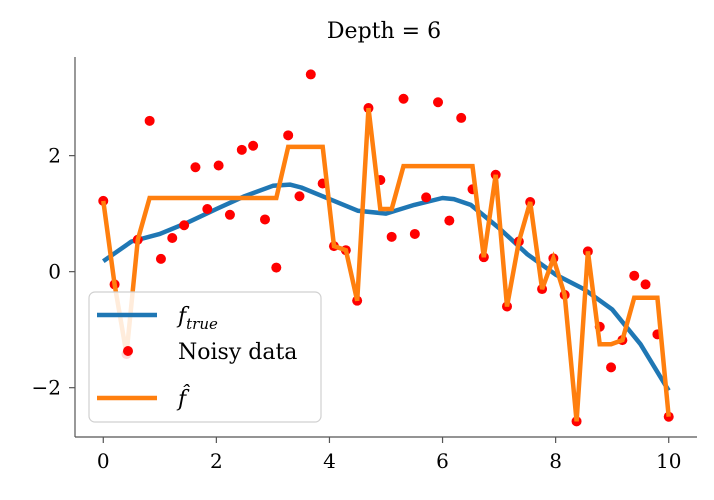  I want to click on chart-title: Depth = 6, so click(384, 31).